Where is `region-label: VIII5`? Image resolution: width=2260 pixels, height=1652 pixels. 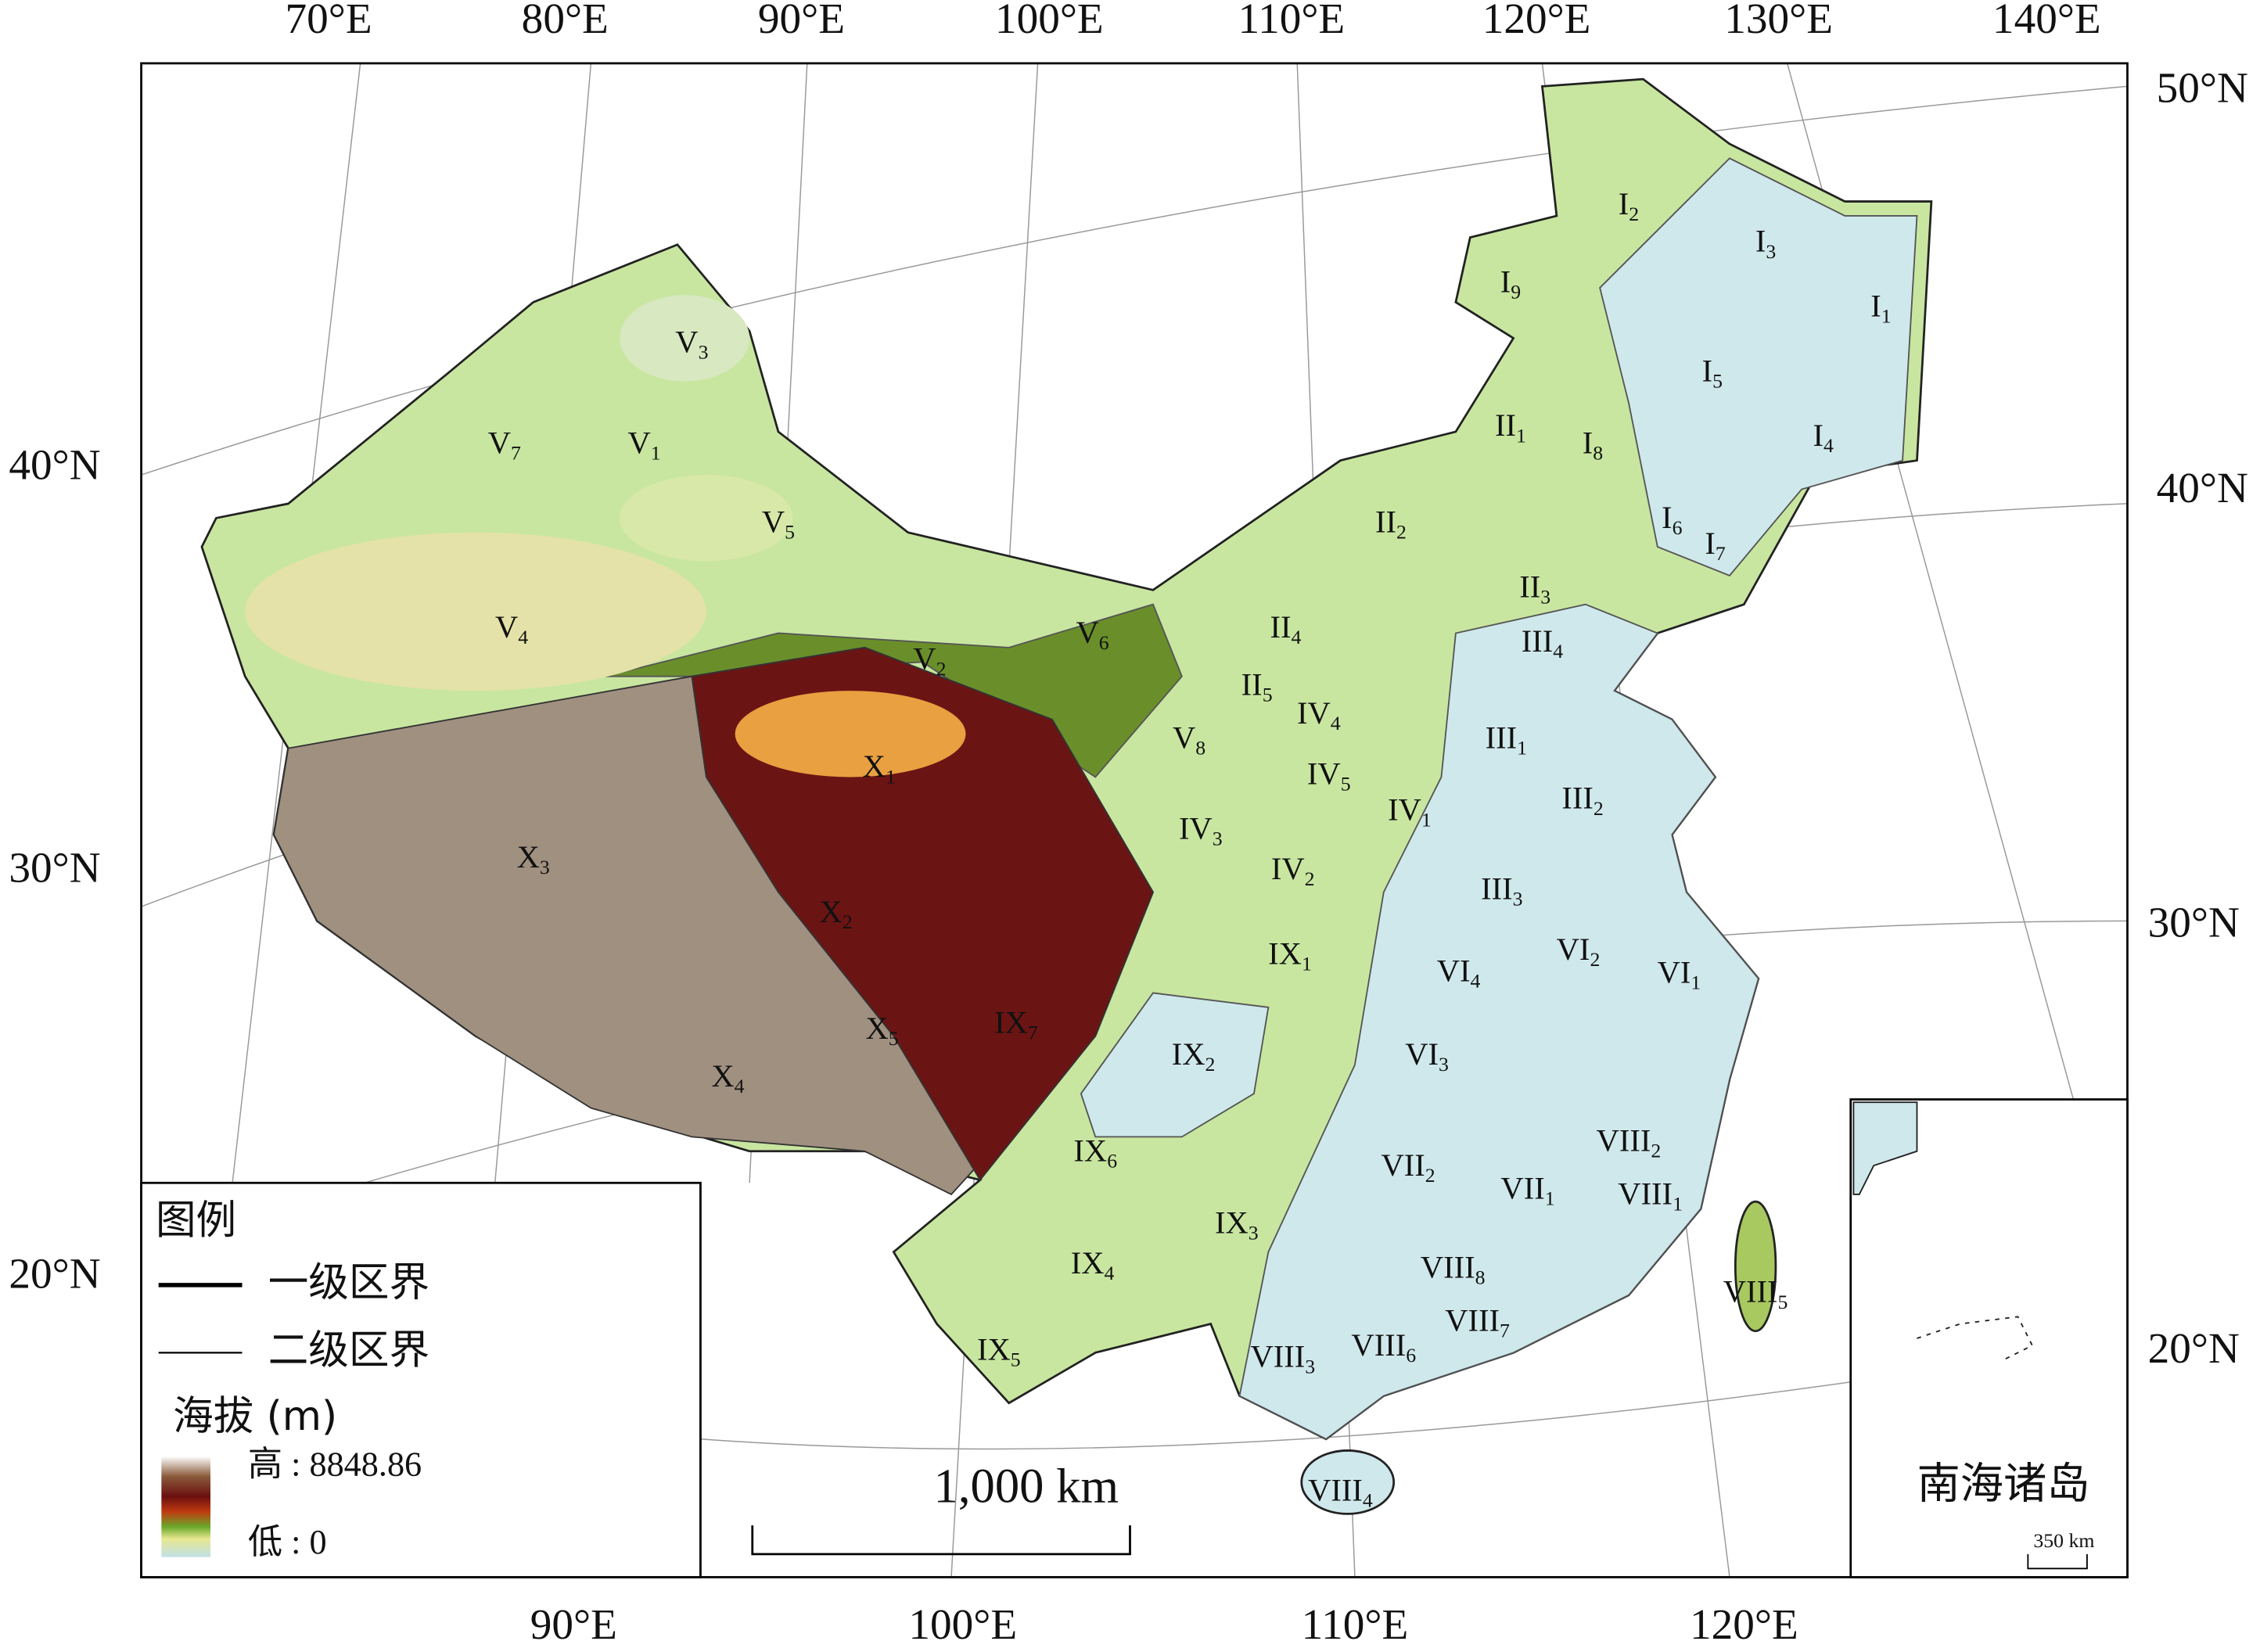
region-label: VIII5 is located at coordinates (1755, 1293).